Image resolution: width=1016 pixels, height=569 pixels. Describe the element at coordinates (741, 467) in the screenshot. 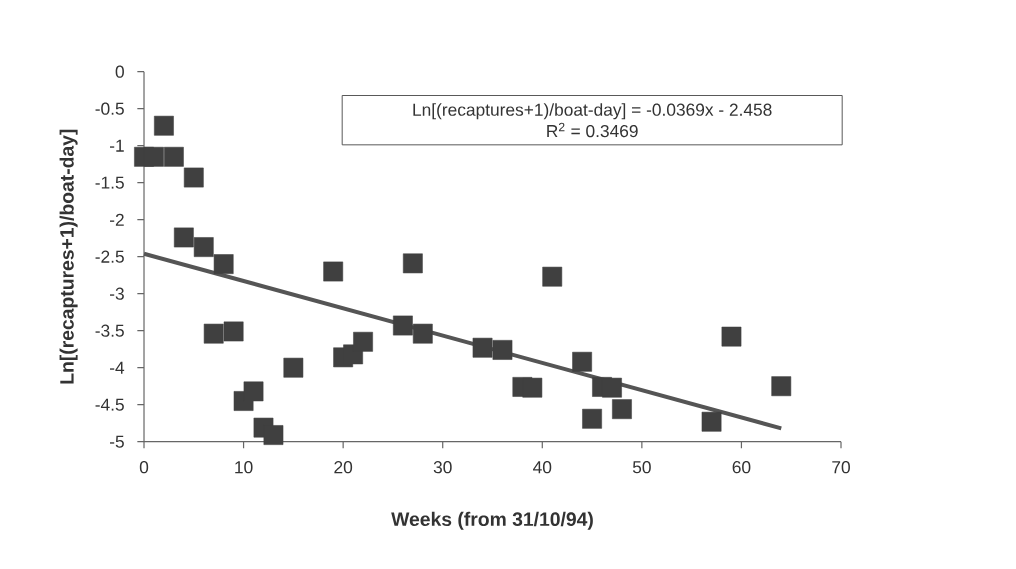

I see `x-tick-label: 60` at that location.